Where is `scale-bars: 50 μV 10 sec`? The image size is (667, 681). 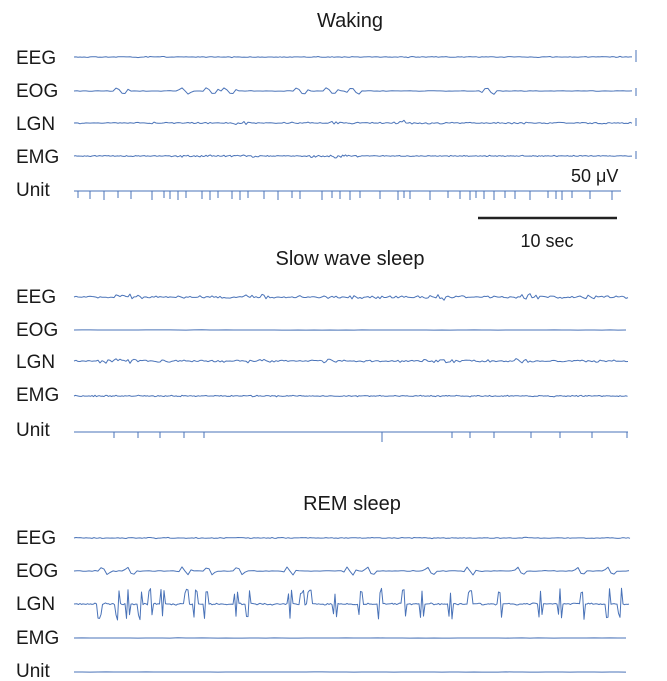 scale-bars: 50 μV 10 sec is located at coordinates (557, 150).